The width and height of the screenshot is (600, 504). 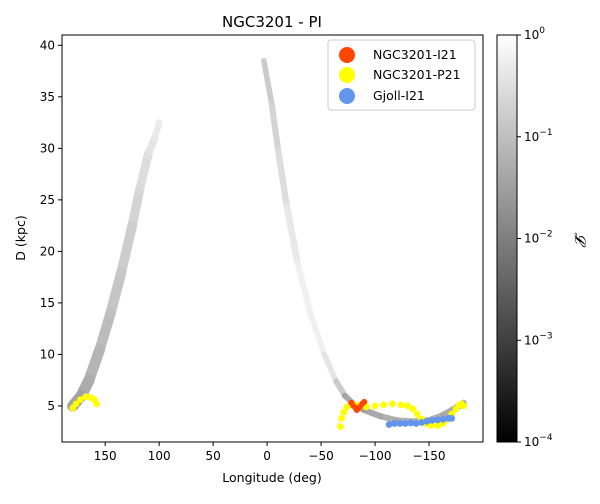 What do you see at coordinates (268, 411) in the screenshot?
I see `data-series` at bounding box center [268, 411].